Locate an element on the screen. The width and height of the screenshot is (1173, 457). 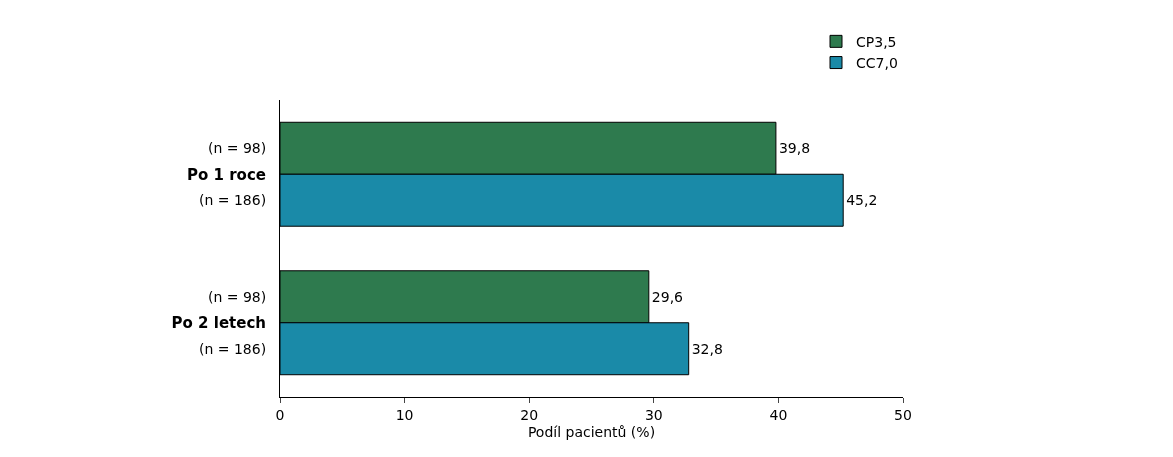
x-tick-label: 20 is located at coordinates (529, 414).